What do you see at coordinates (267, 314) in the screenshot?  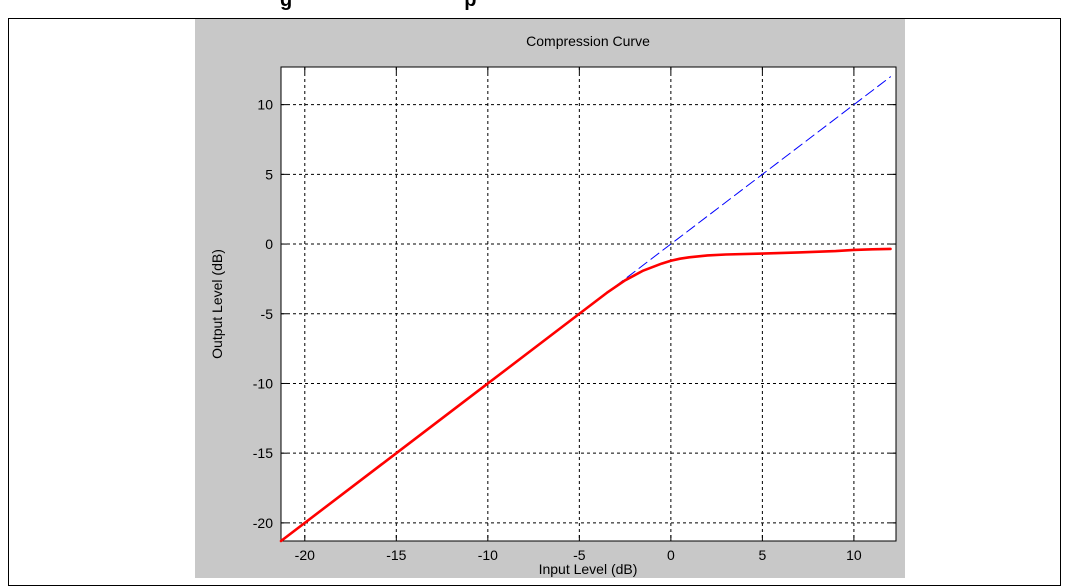 I see `y-tick-label: -5` at bounding box center [267, 314].